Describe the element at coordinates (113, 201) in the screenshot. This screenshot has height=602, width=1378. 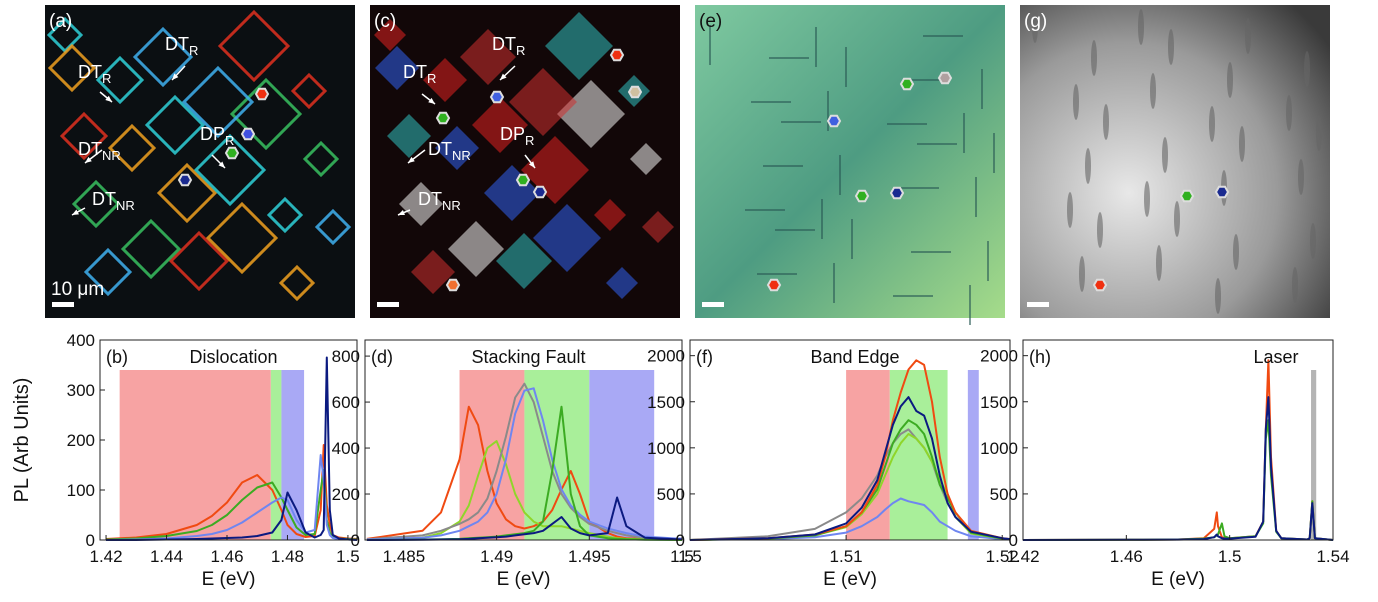
I see `annotation: DTNR` at that location.